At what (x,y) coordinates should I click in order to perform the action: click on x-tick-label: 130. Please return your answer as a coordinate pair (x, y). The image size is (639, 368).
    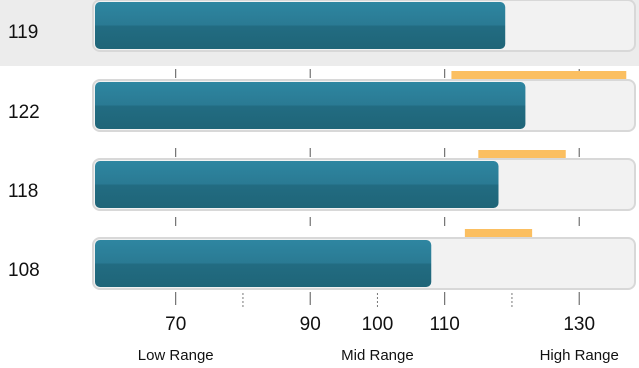
    Looking at the image, I should click on (579, 324).